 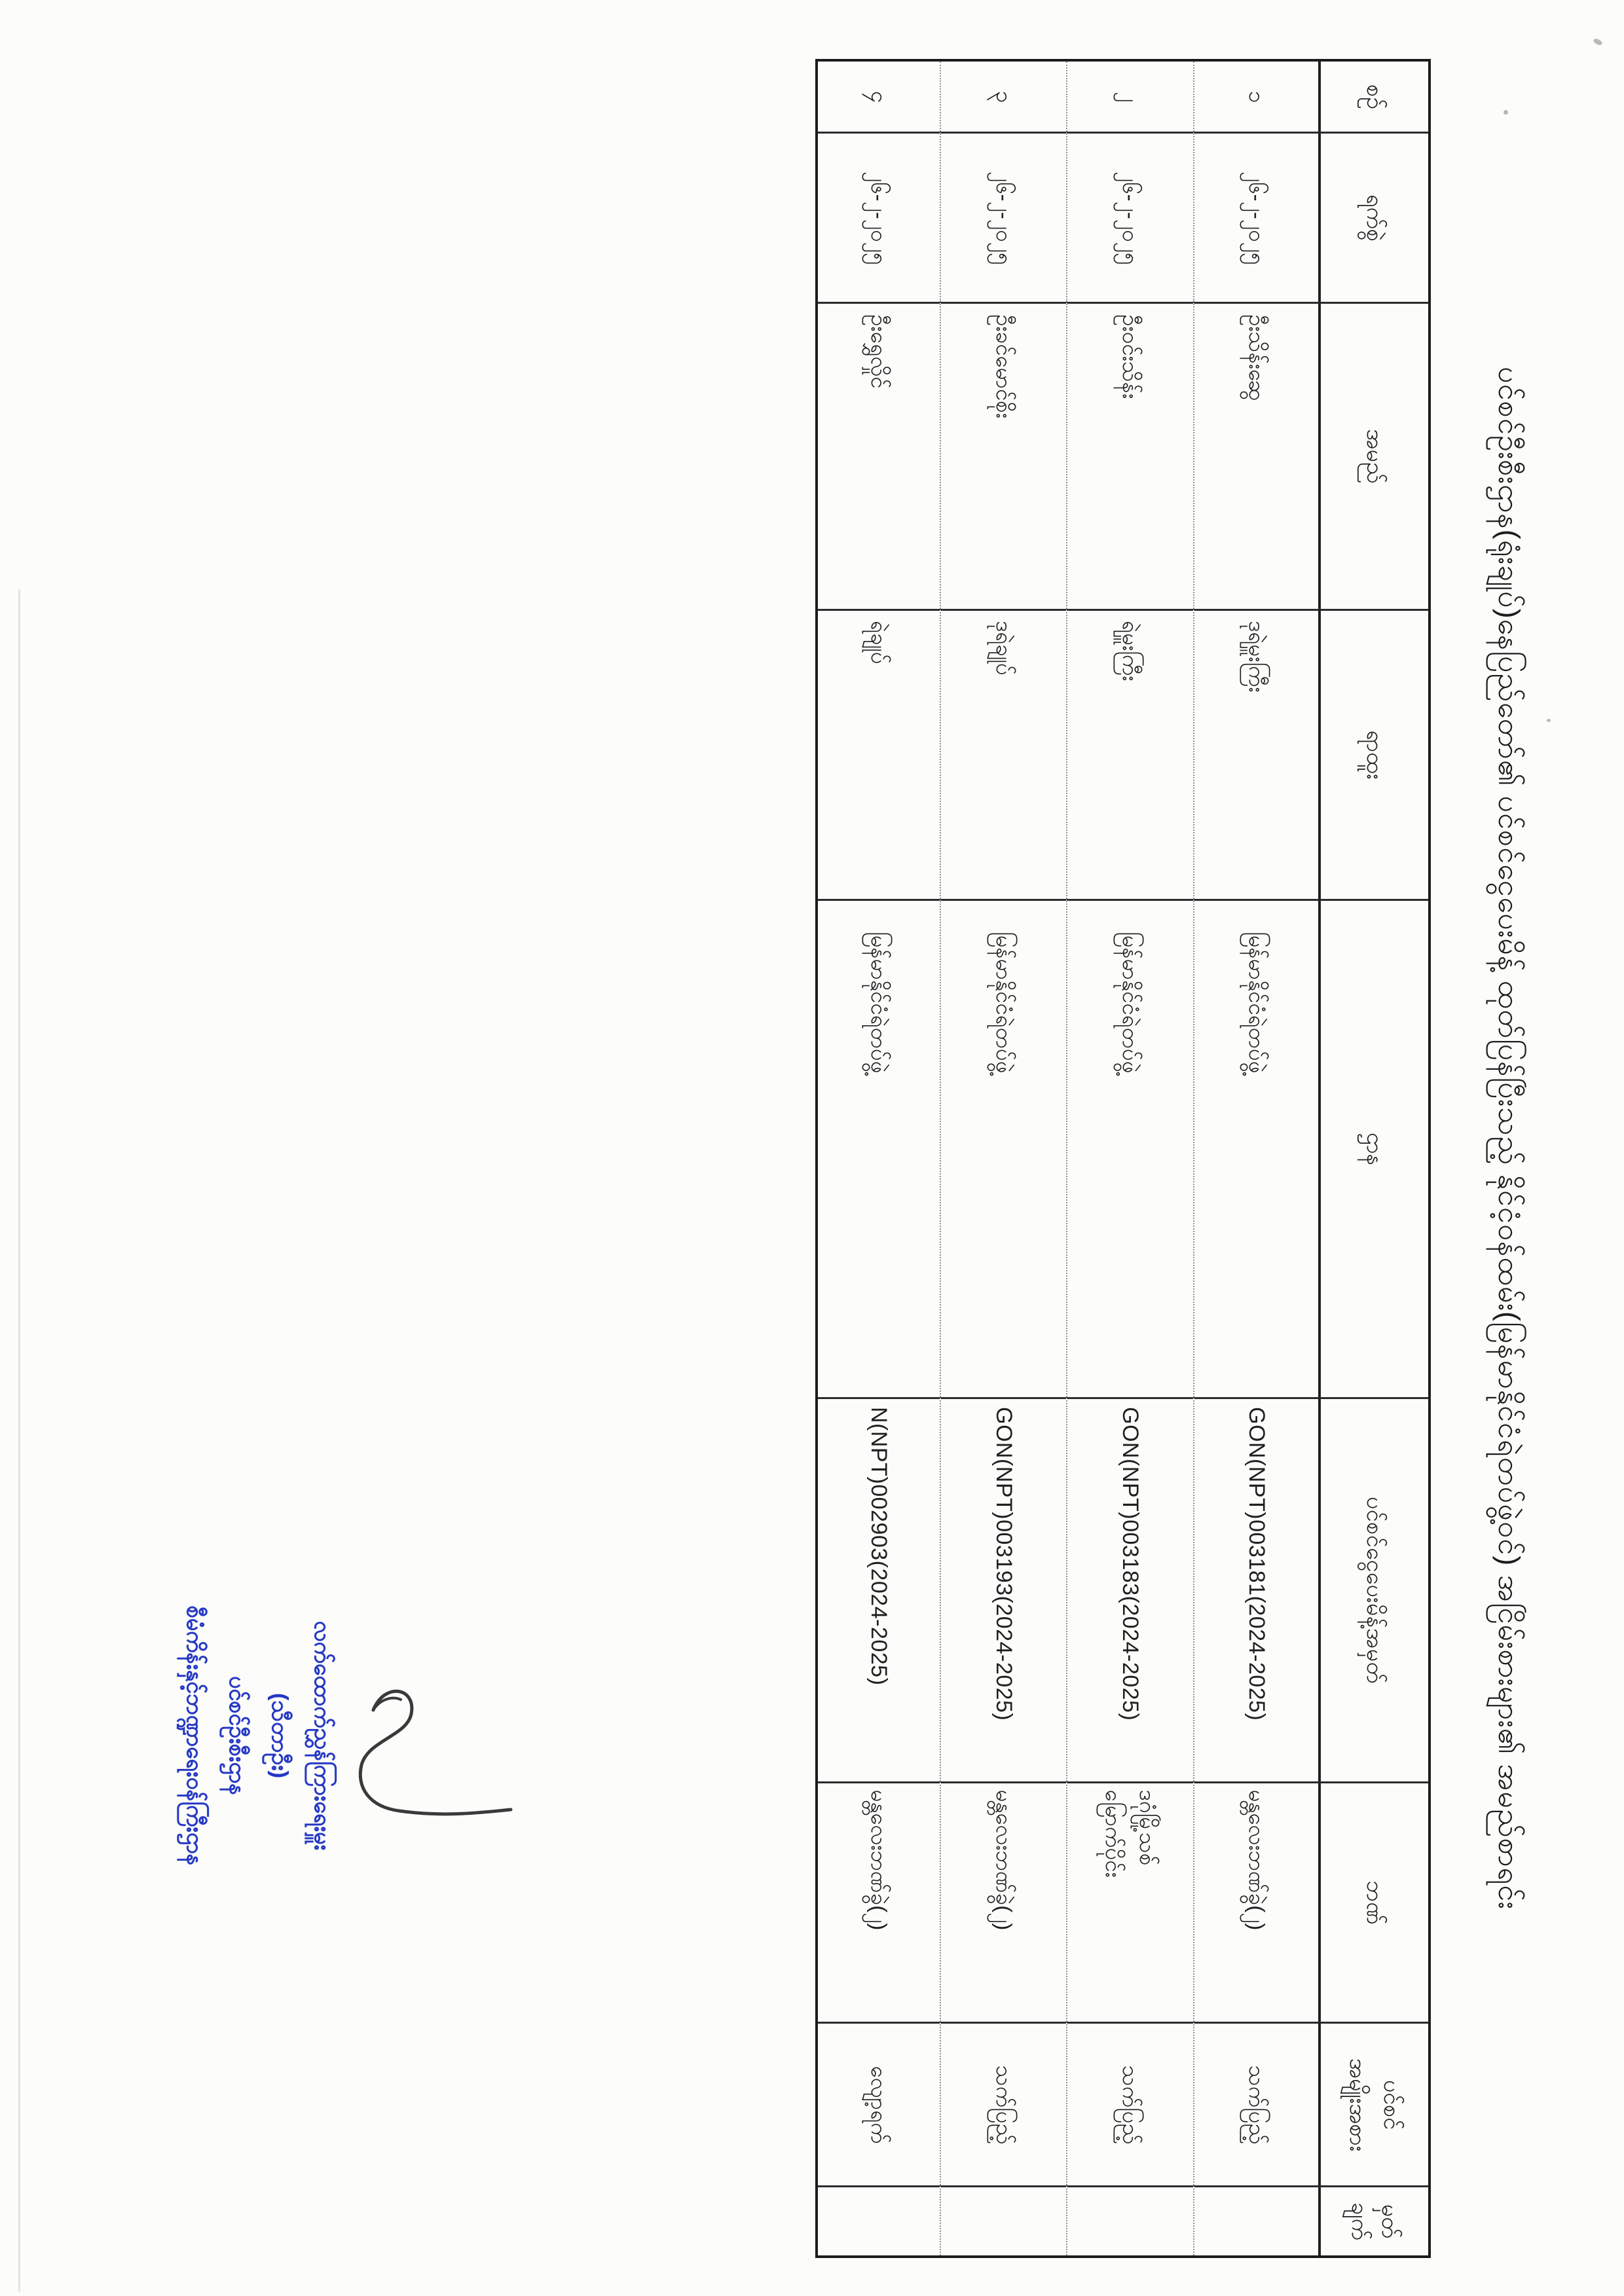 I want to click on remark-header-line1: မှတ်, so click(x=1389, y=2221).